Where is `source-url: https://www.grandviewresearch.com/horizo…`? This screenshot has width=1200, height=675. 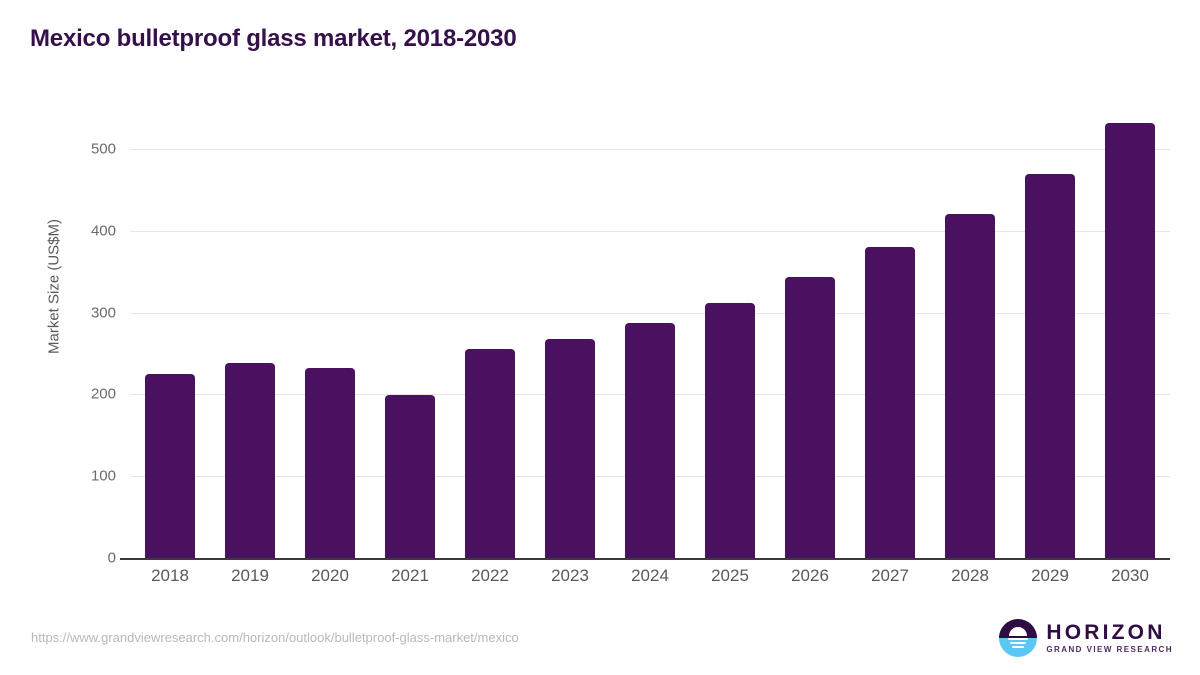
source-url: https://www.grandviewresearch.com/horizo… is located at coordinates (275, 637).